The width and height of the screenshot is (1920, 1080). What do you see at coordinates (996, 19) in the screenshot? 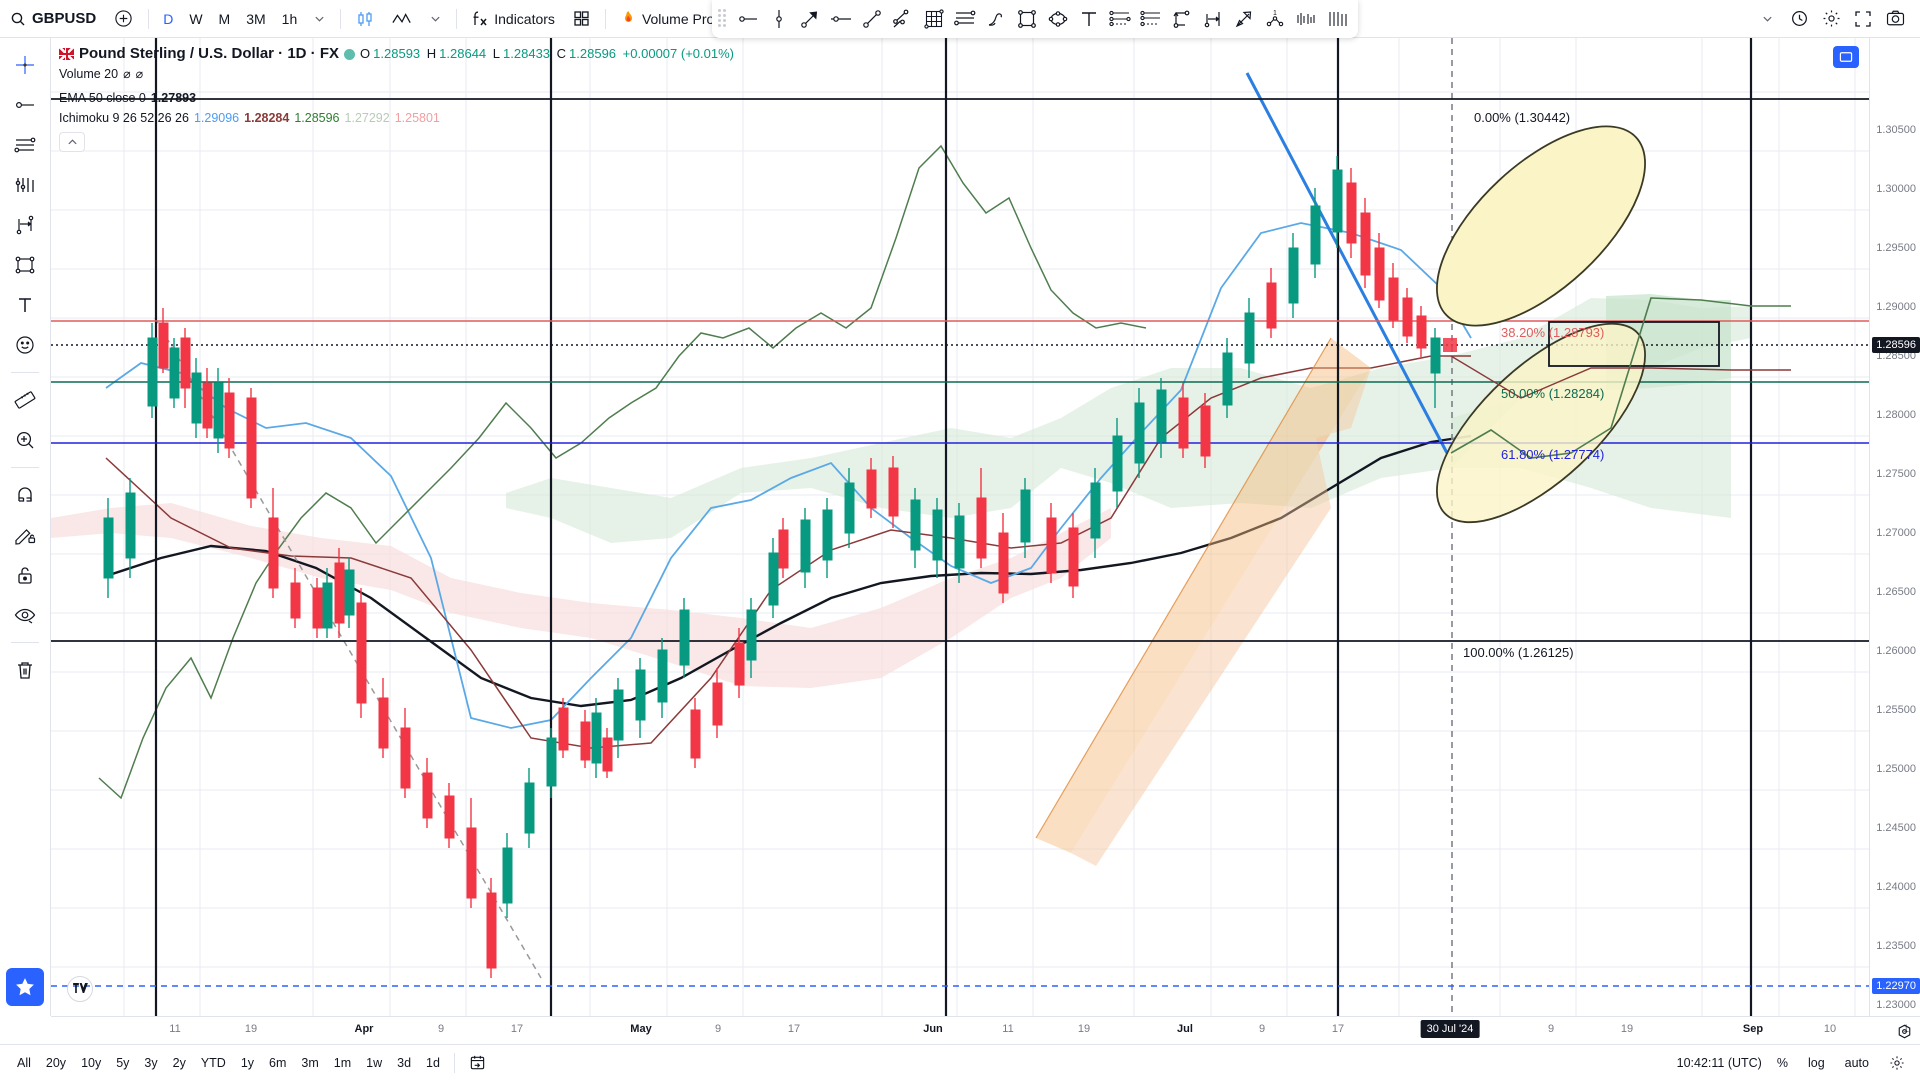
I see `brush-icon` at bounding box center [996, 19].